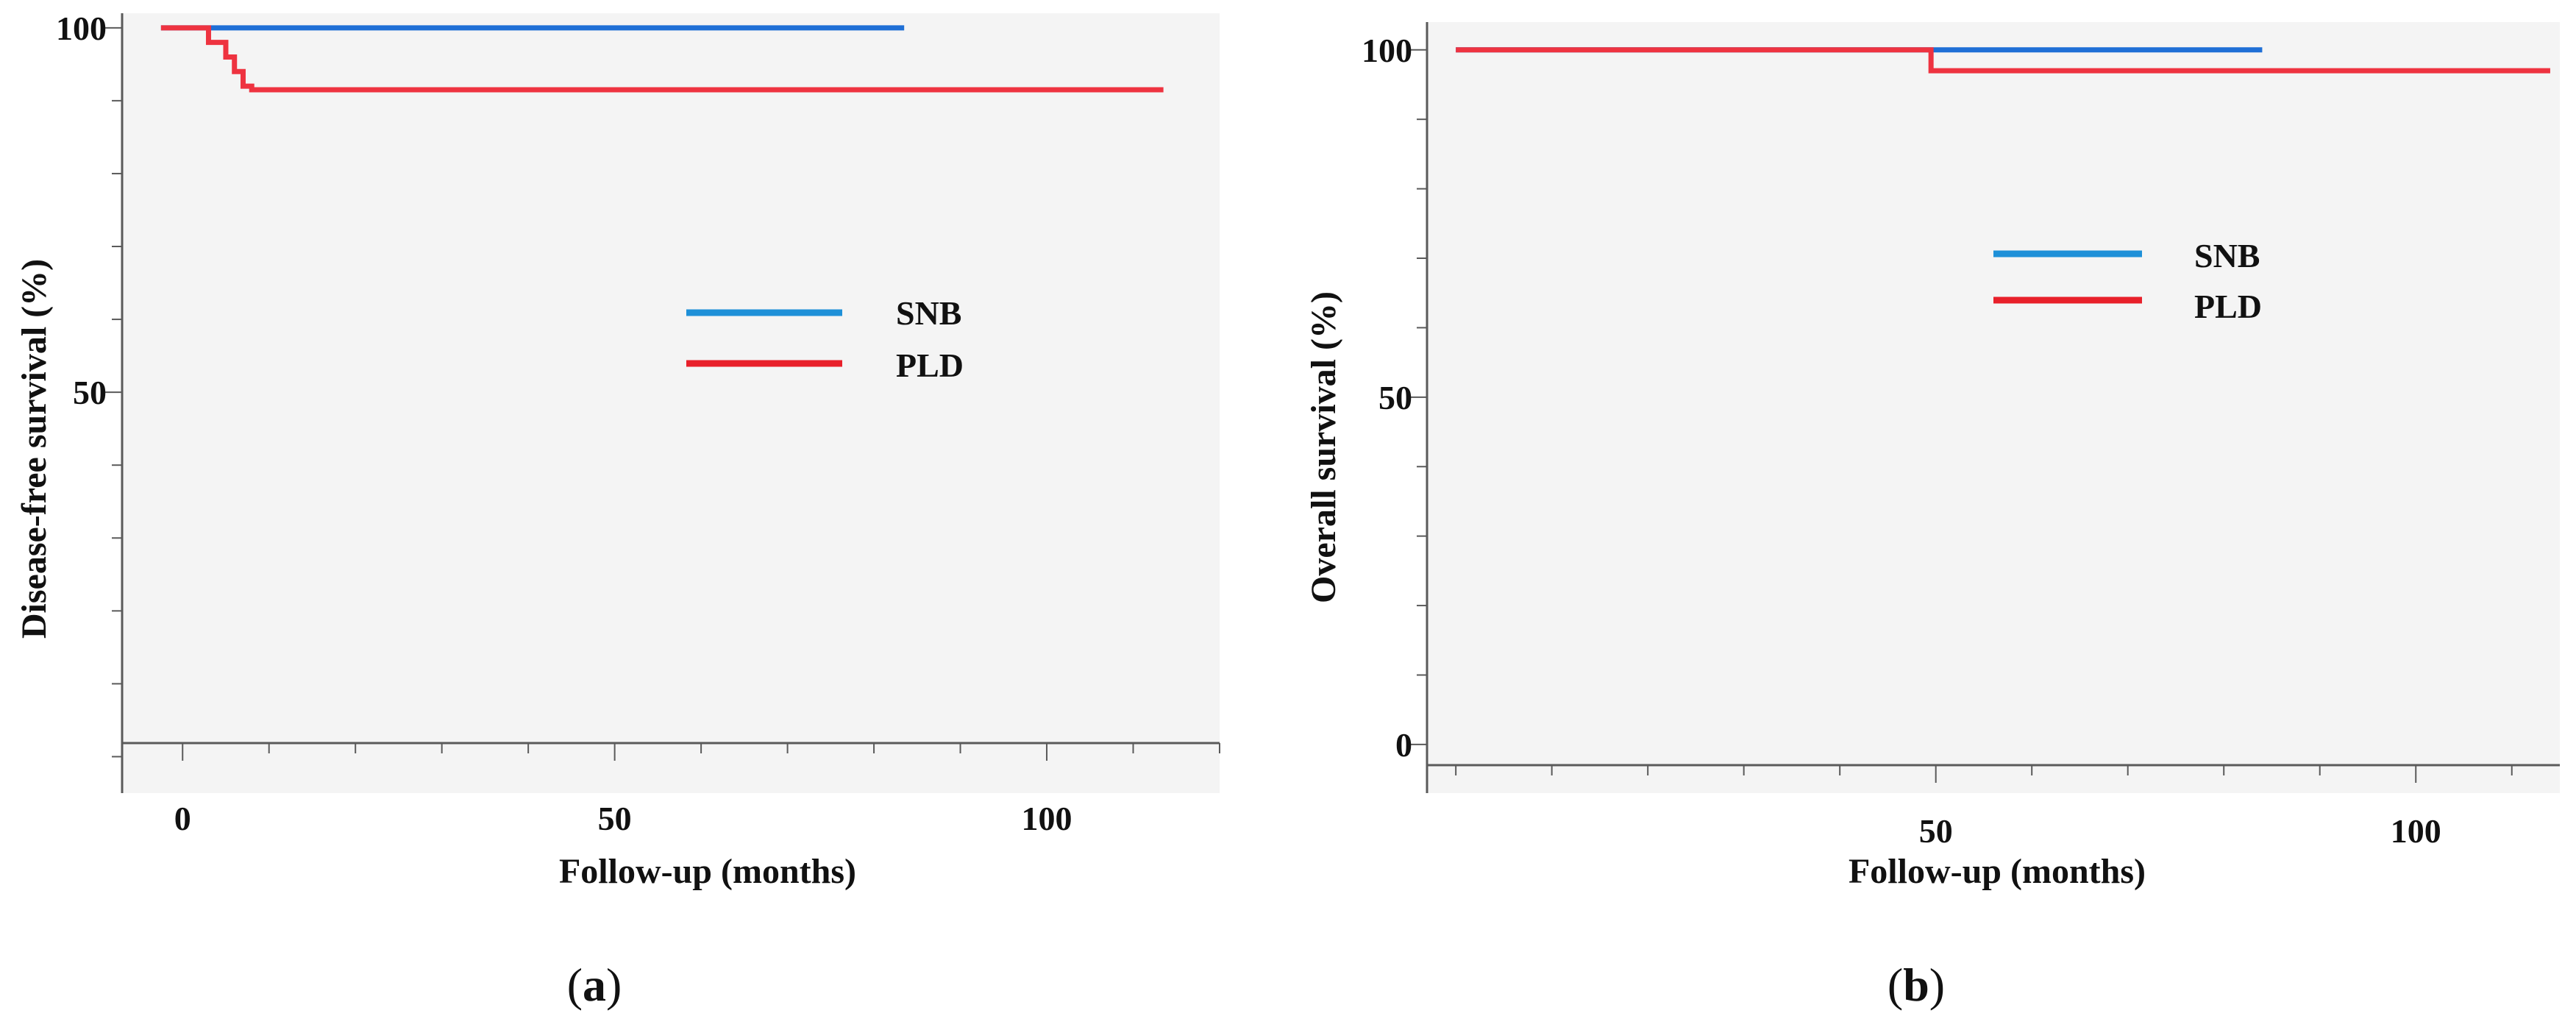  Describe the element at coordinates (928, 313) in the screenshot. I see `legend-label-snb-a: SNB` at that location.